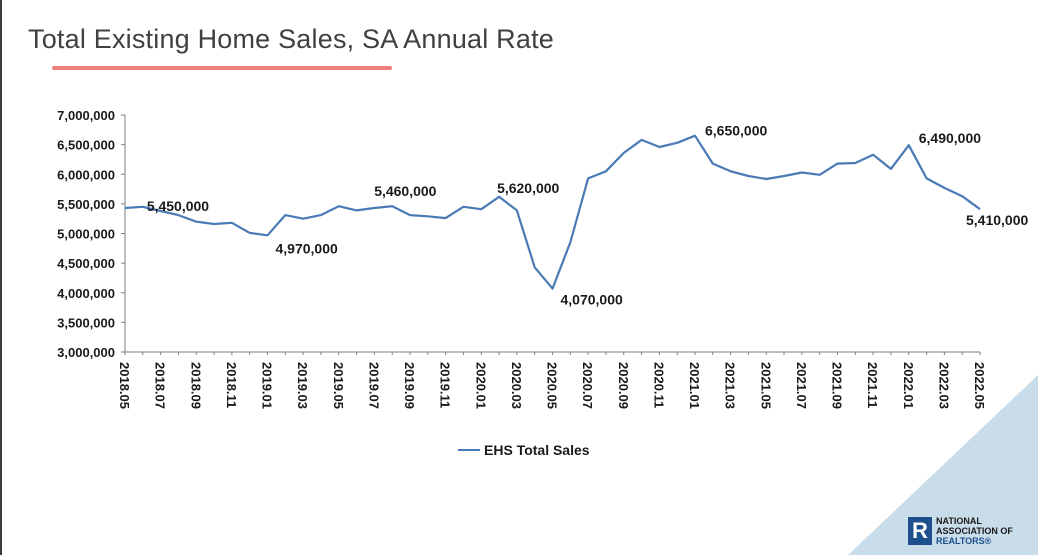  Describe the element at coordinates (623, 385) in the screenshot. I see `x-tick-label: 2020.09` at that location.